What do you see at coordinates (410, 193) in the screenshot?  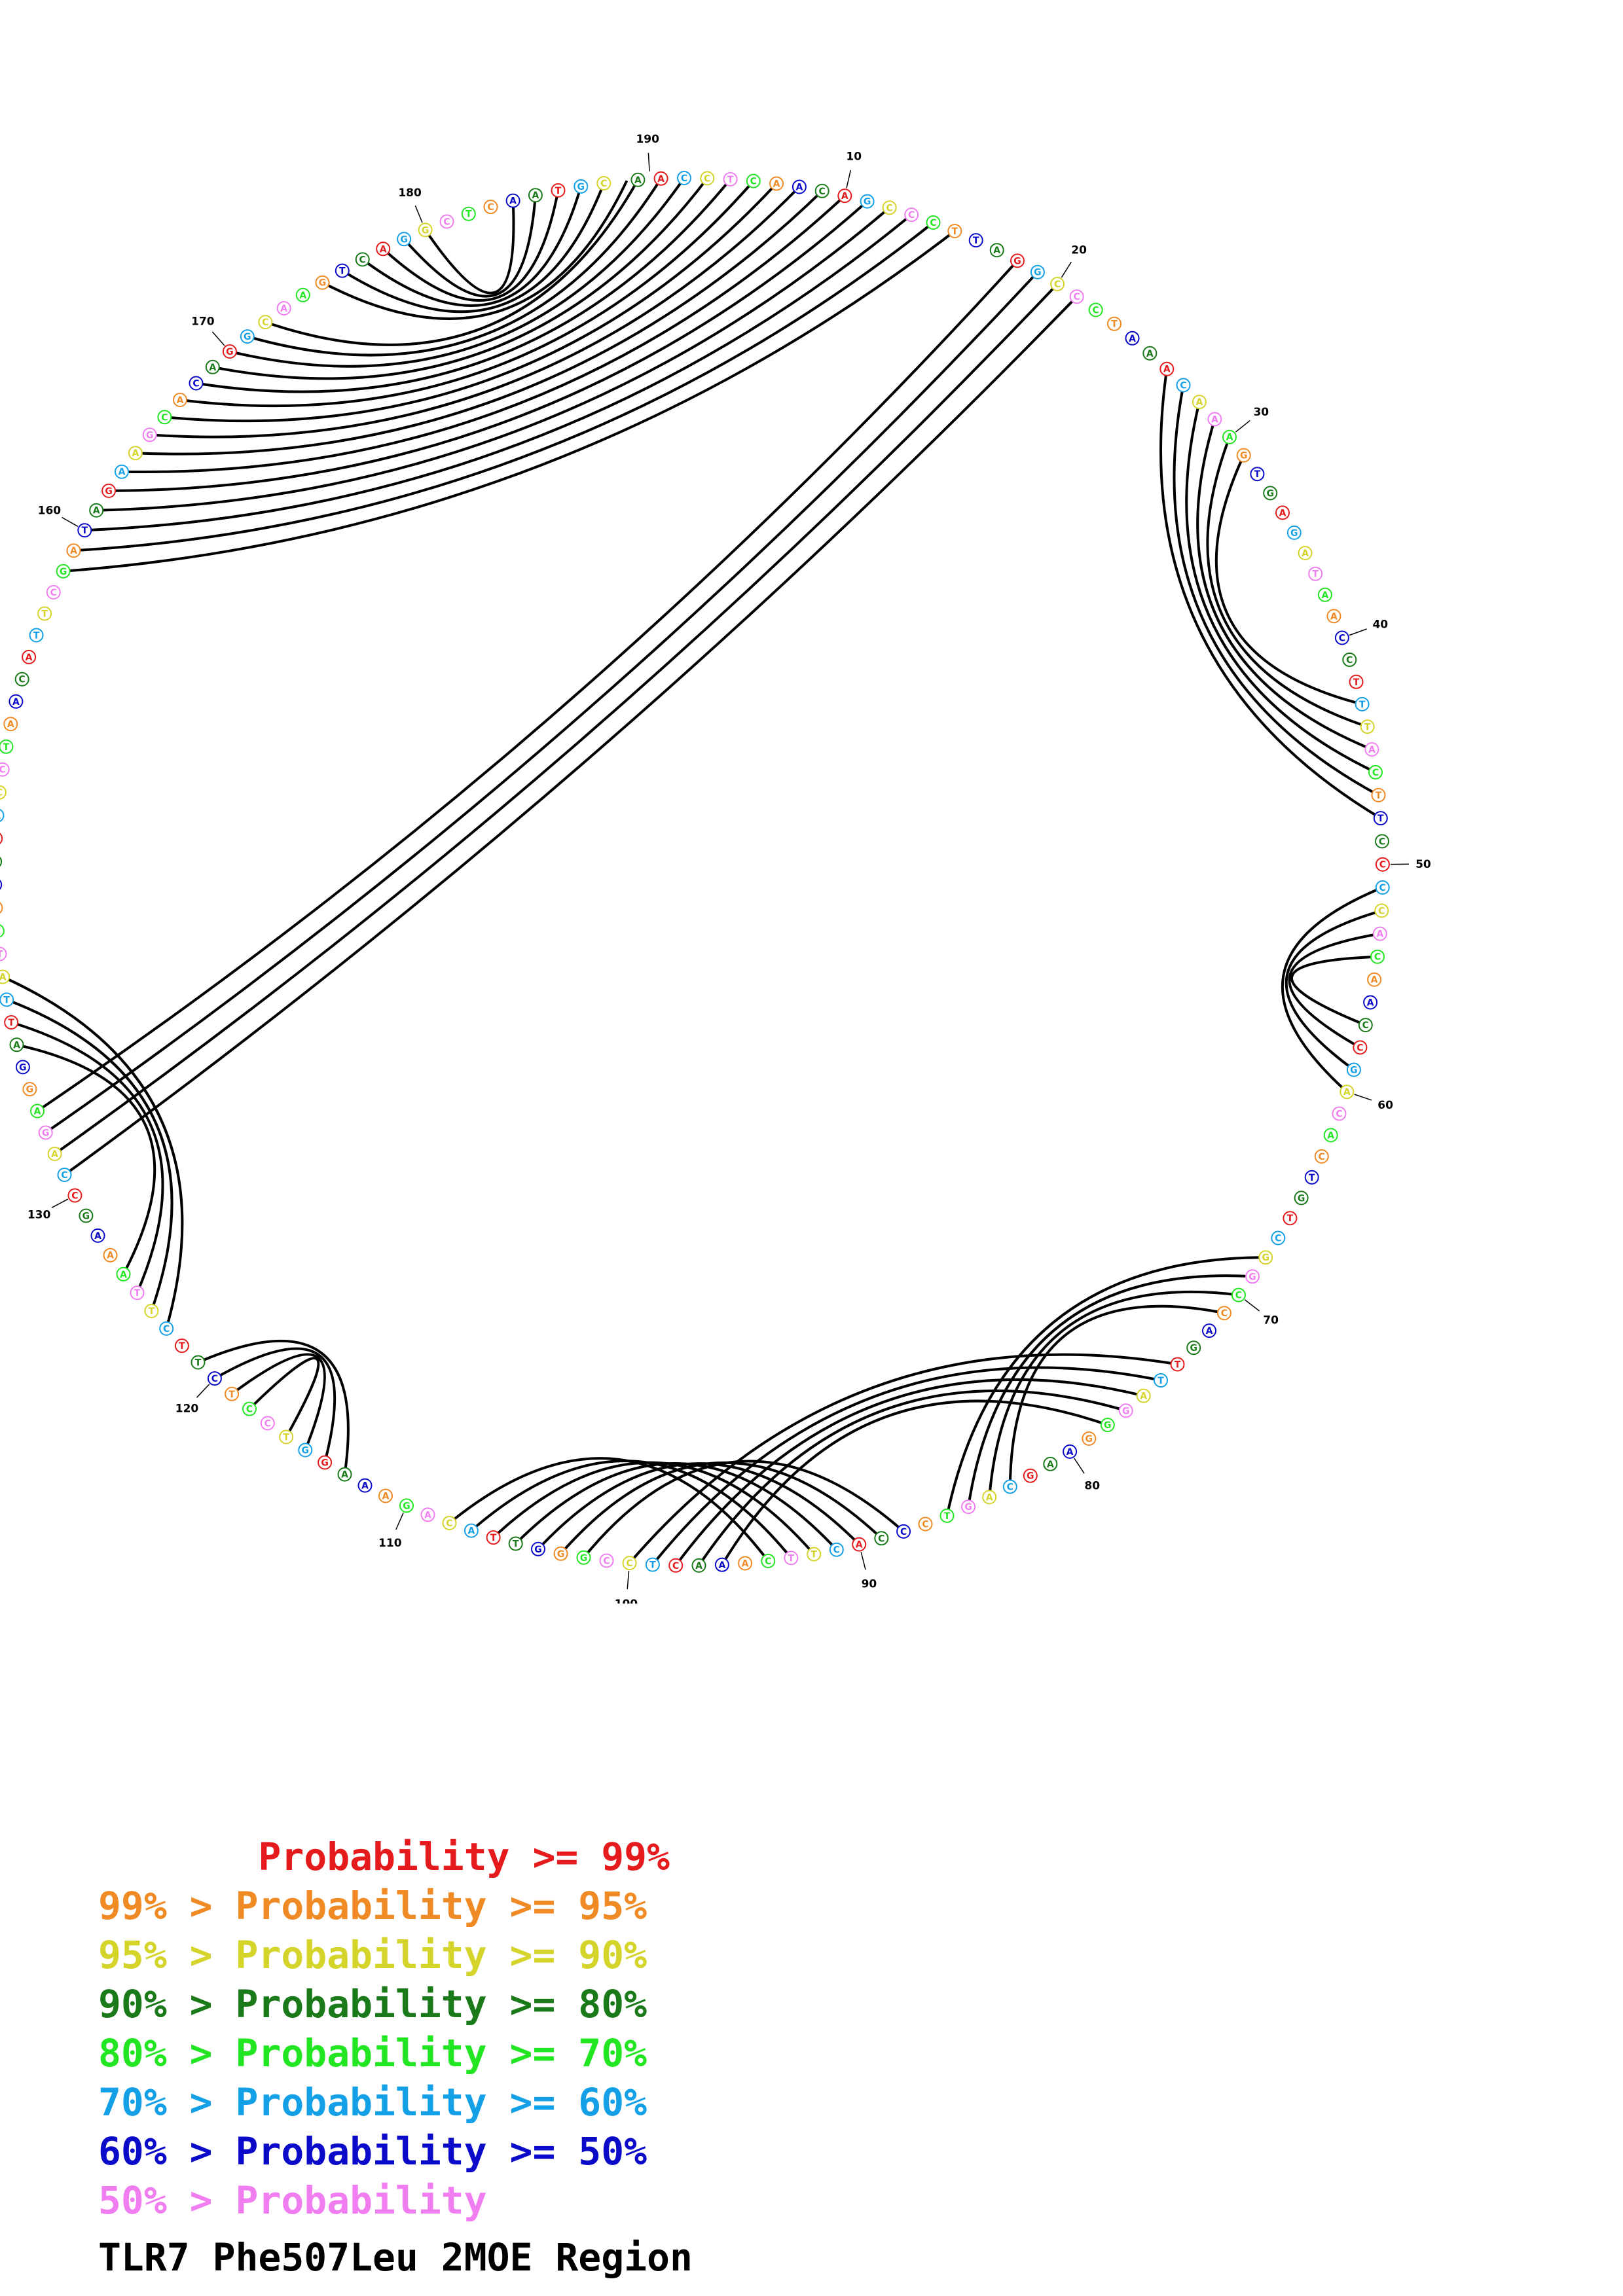 I see `position-label: 180` at bounding box center [410, 193].